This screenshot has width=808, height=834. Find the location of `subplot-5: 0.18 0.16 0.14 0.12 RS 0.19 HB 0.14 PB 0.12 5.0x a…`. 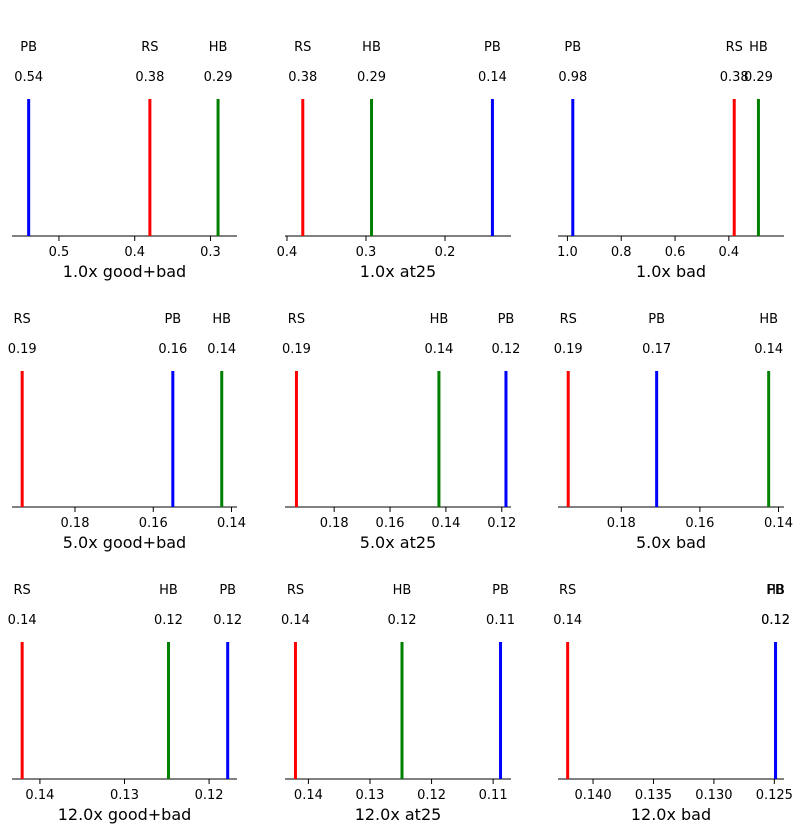

subplot-5: 0.18 0.16 0.14 0.12 RS 0.19 HB 0.14 PB 0.12 5.0x a… is located at coordinates (401, 432).